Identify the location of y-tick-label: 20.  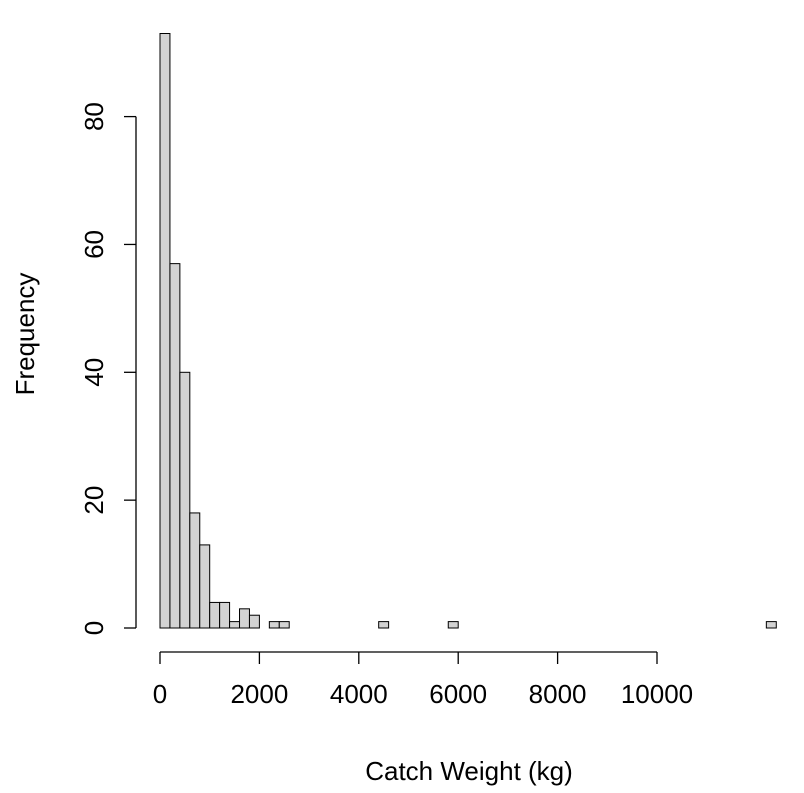
(94, 500).